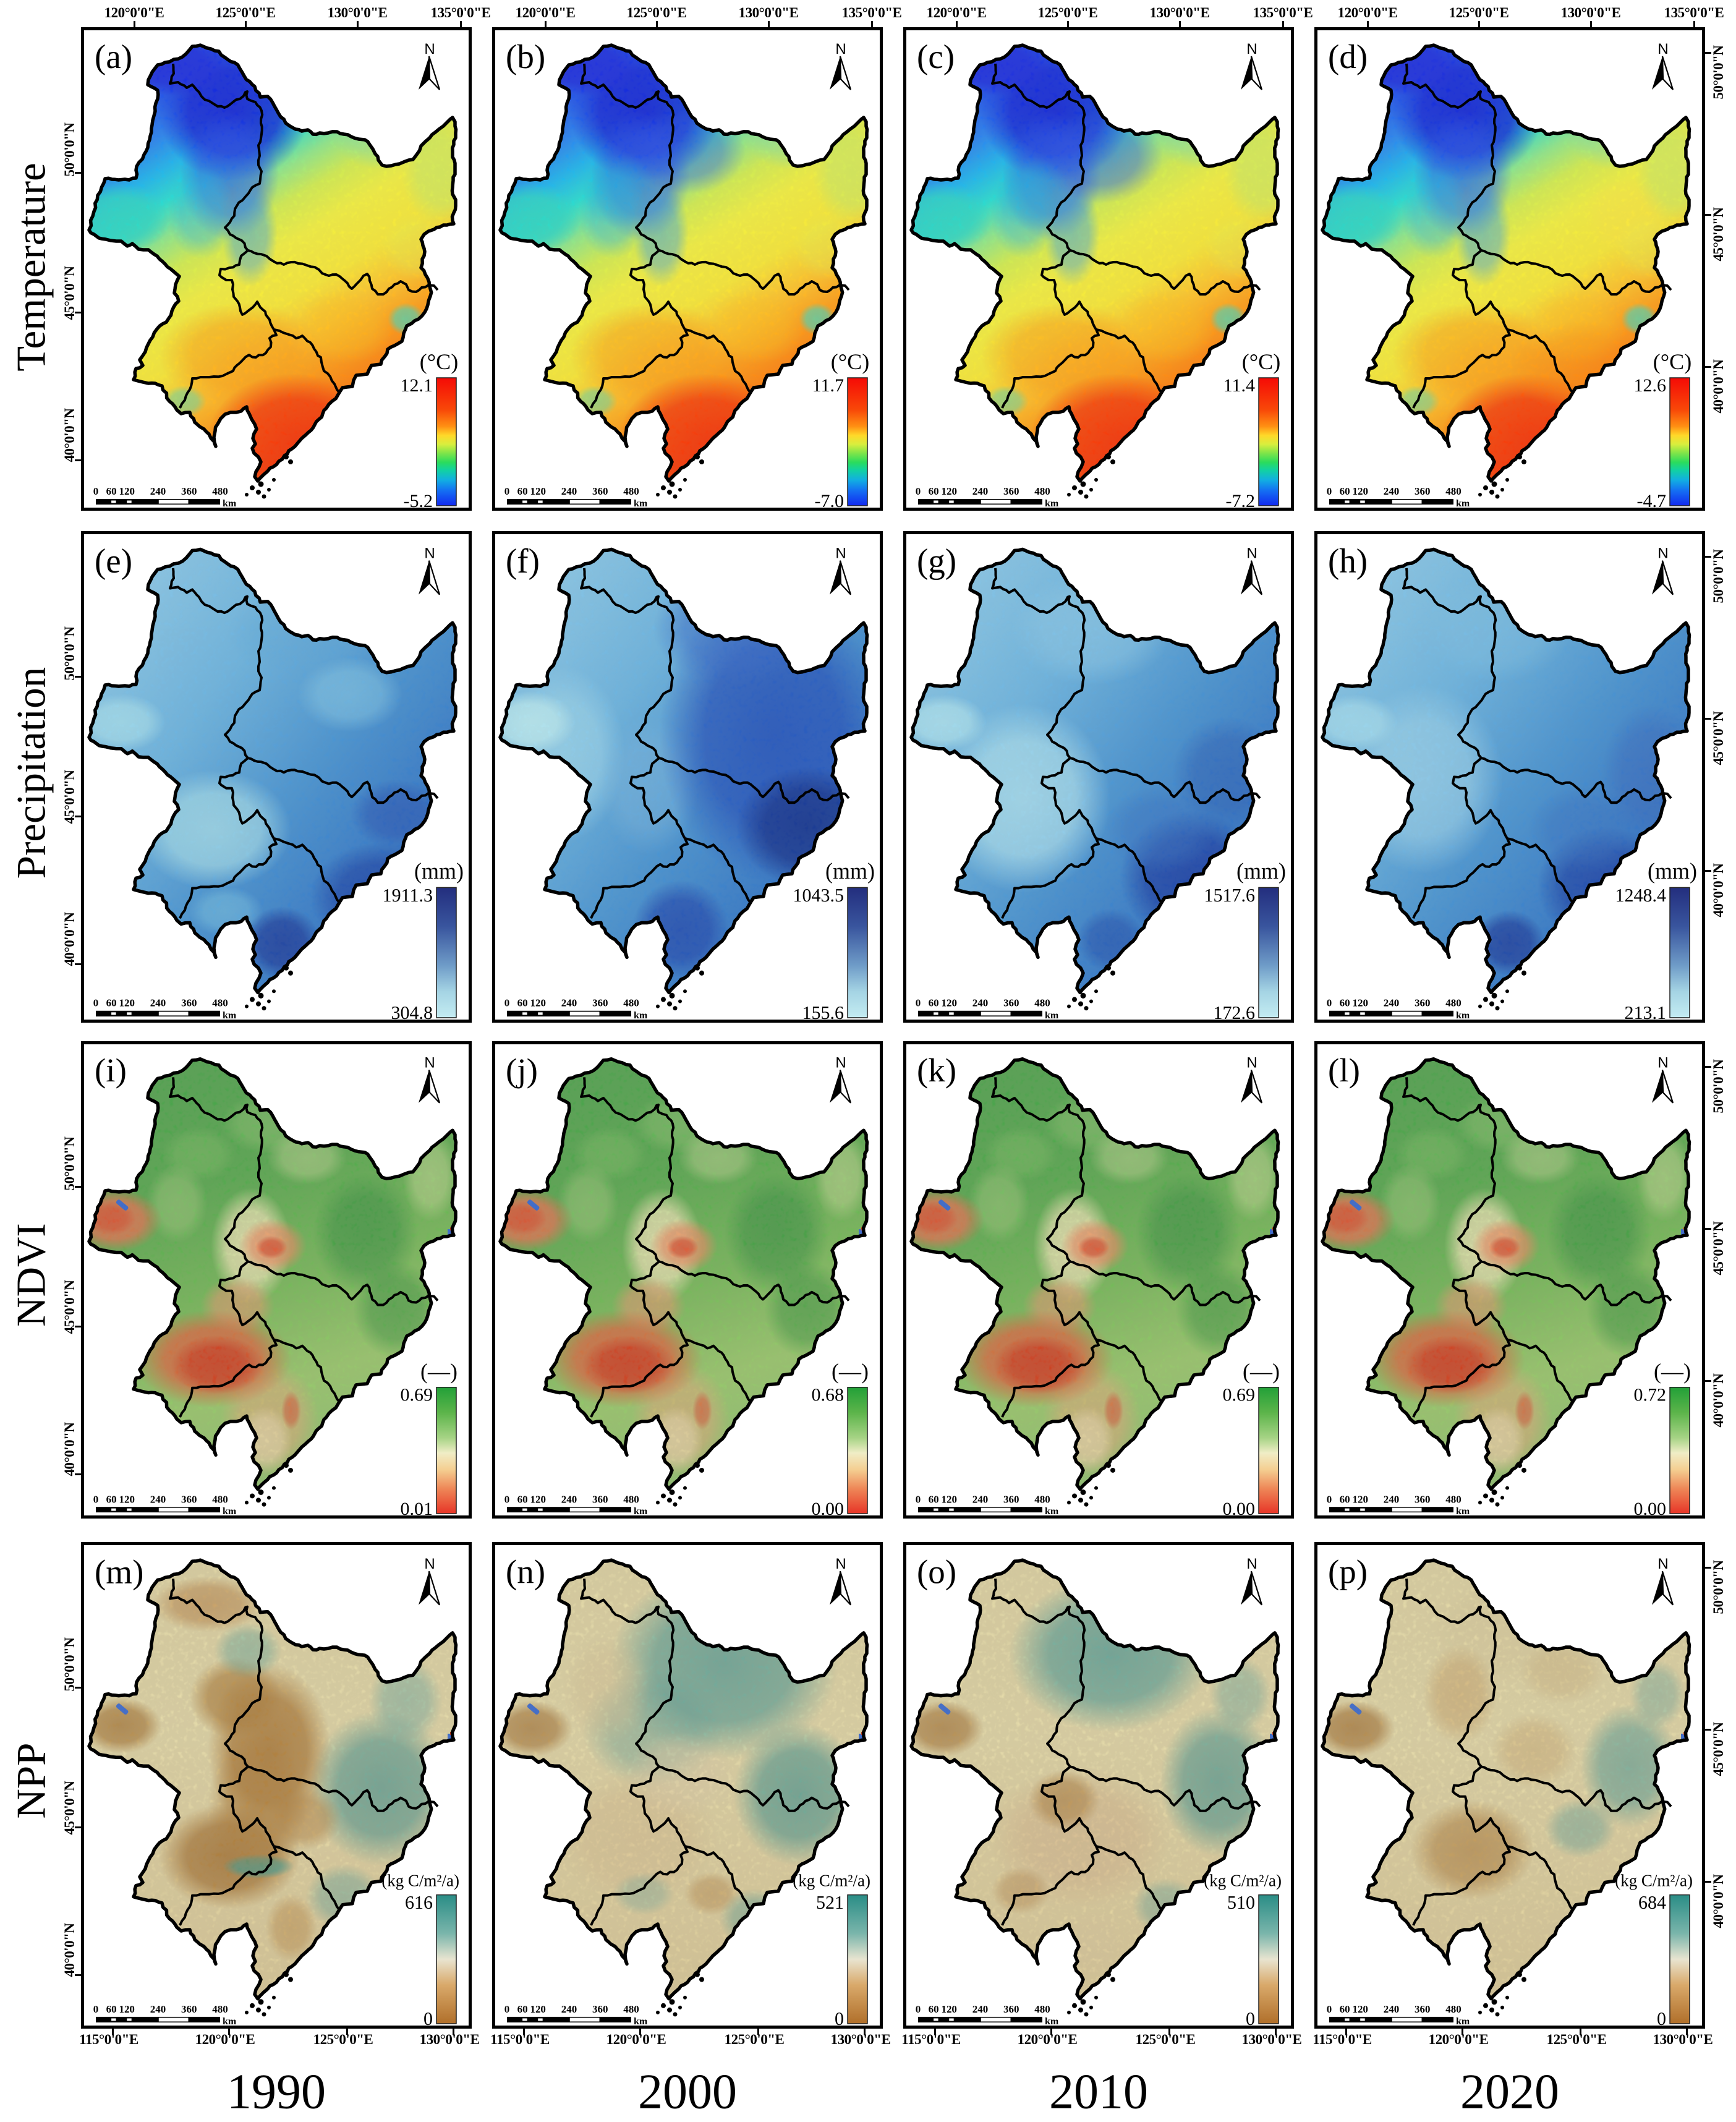 This screenshot has width=1736, height=2122. I want to click on svg-text: 213.1, so click(1645, 1011).